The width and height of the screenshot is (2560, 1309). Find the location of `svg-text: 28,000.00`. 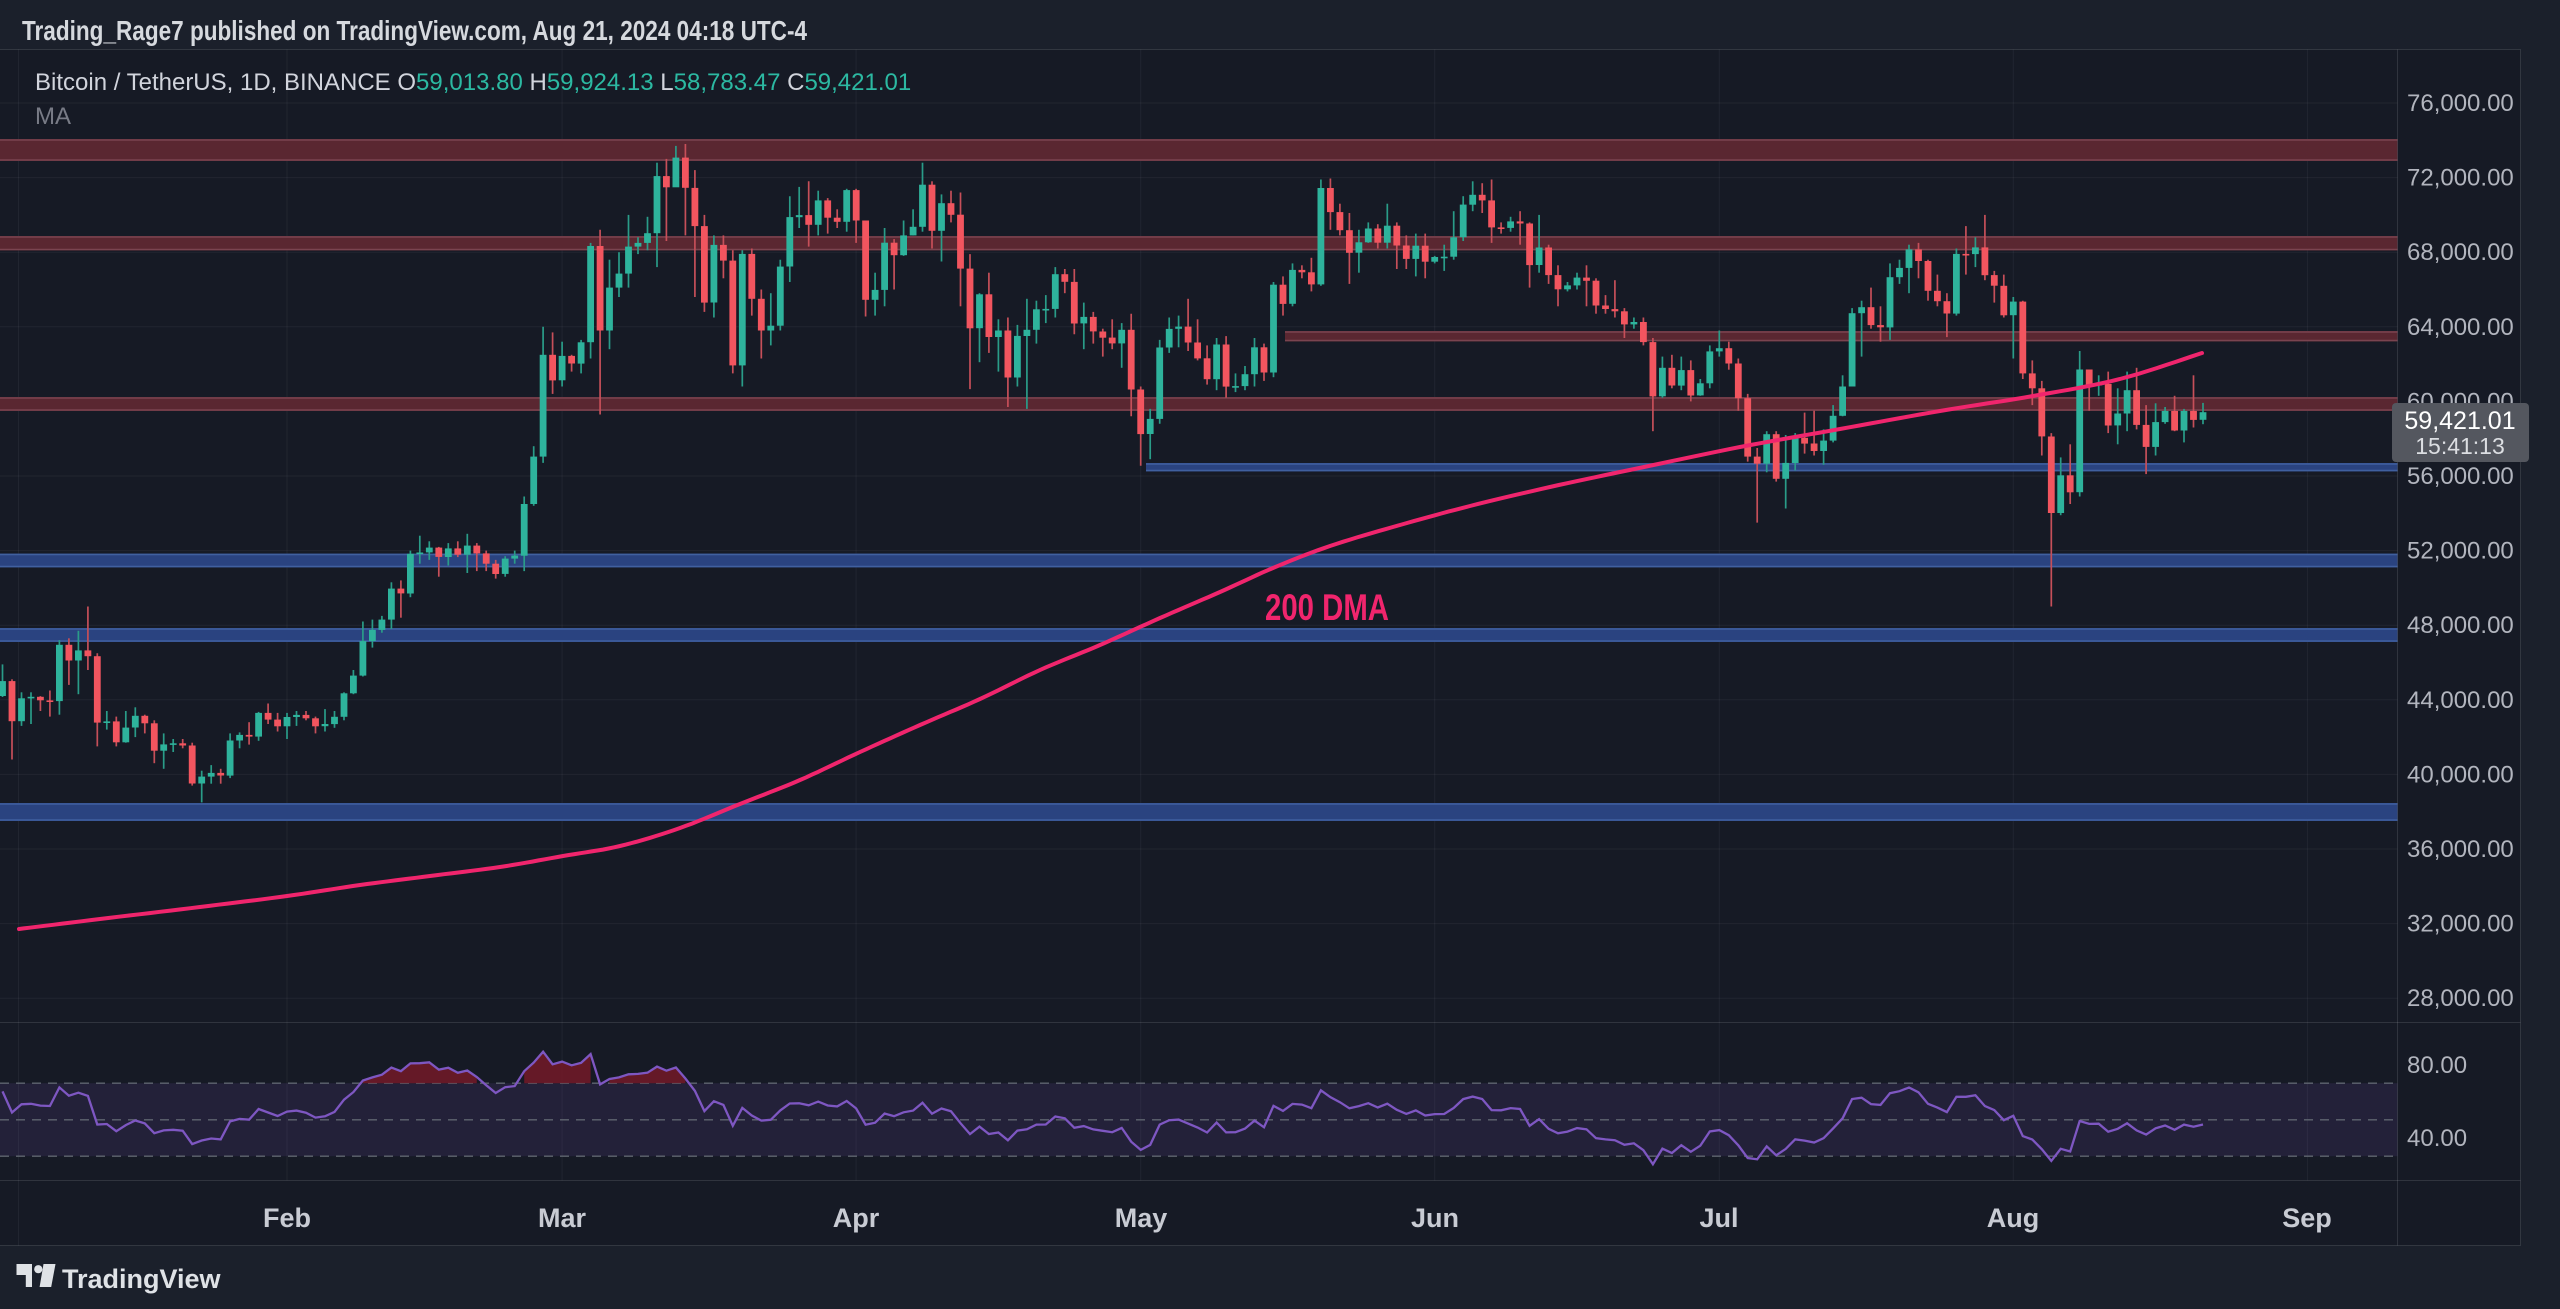

svg-text: 28,000.00 is located at coordinates (2460, 998).